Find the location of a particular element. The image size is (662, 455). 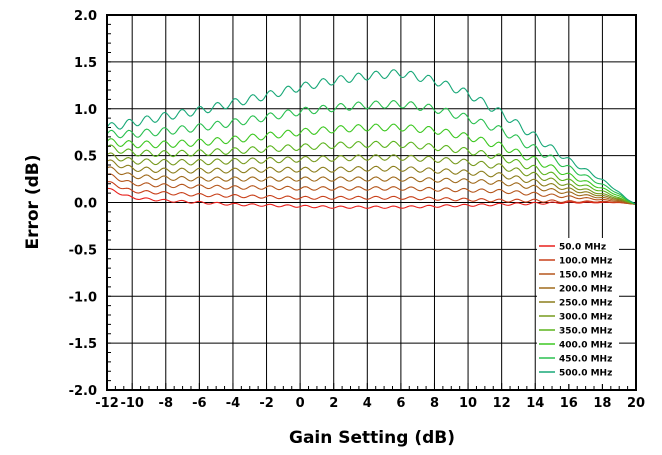

x-tick-label: -8 is located at coordinates (166, 403).